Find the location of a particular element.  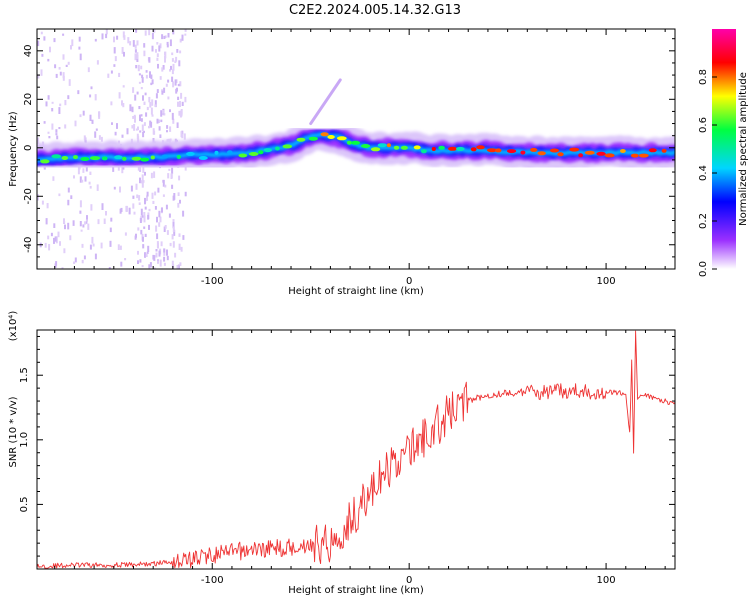

spectrogram-x-label: Height of straight line (km) is located at coordinates (356, 291).